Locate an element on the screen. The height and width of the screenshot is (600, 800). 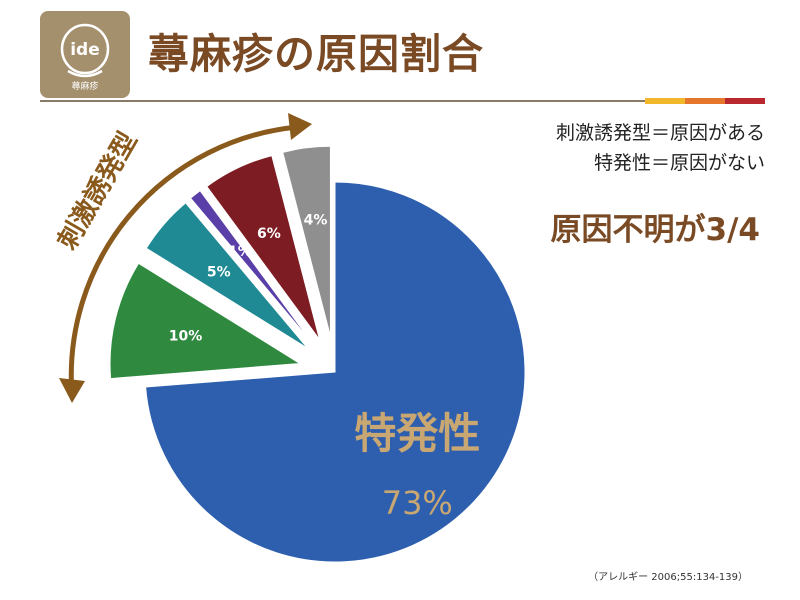
citation: （アレルギー 2006;55:134-139） is located at coordinates (668, 577).